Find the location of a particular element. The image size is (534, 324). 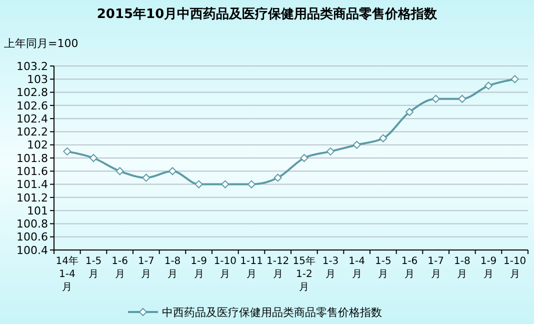

x-tick-label: 15年 1-2 月 is located at coordinates (304, 274).